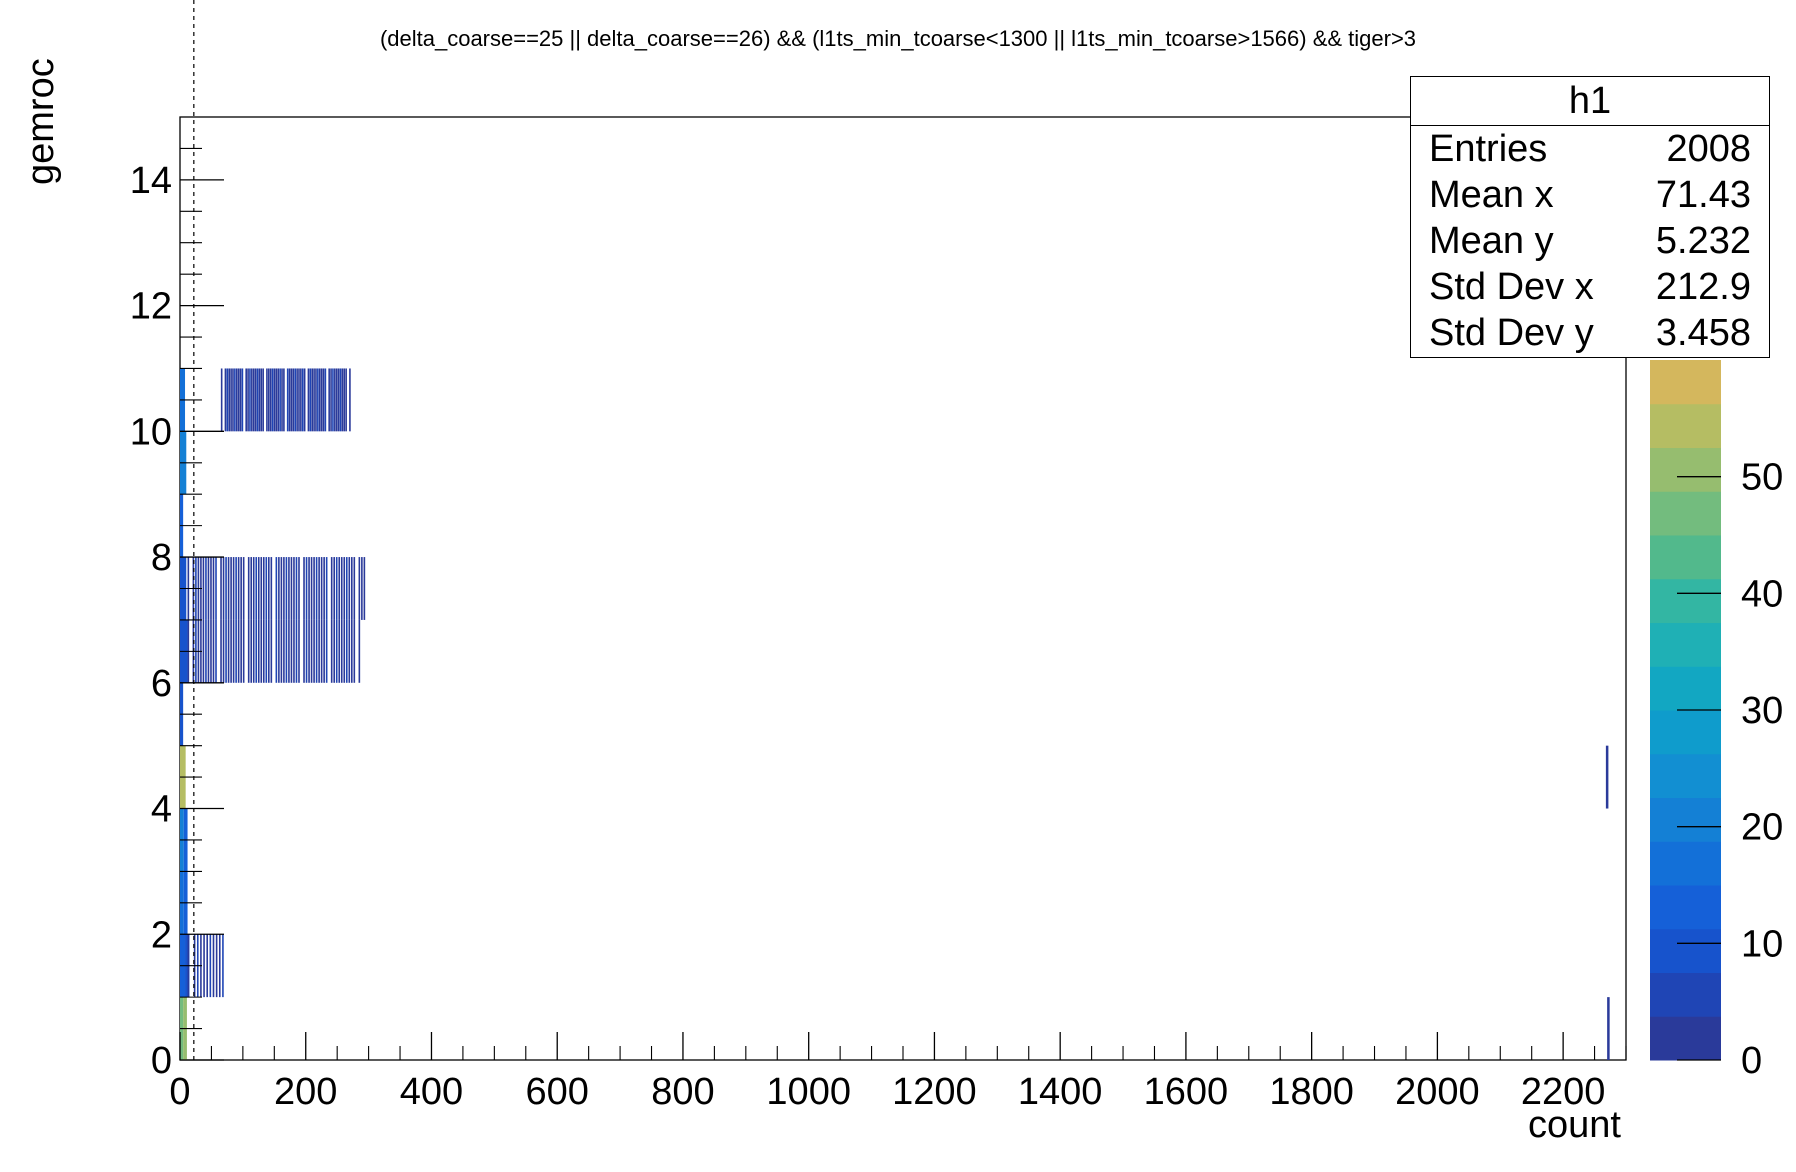  I want to click on x-tick-label: 1600, so click(1186, 1092).